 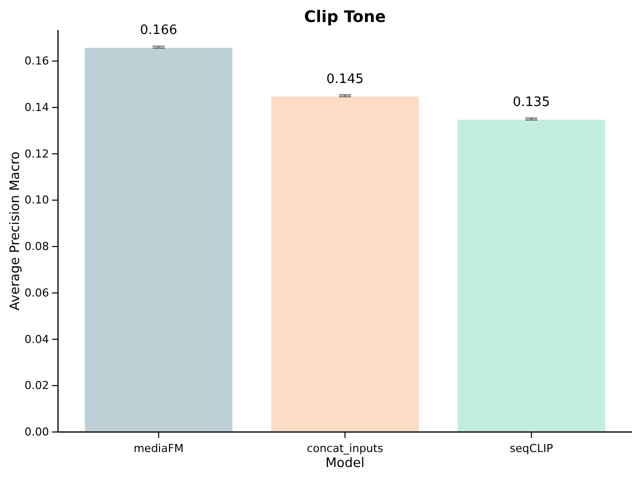 What do you see at coordinates (36, 339) in the screenshot?
I see `y-tick-label: 0.04` at bounding box center [36, 339].